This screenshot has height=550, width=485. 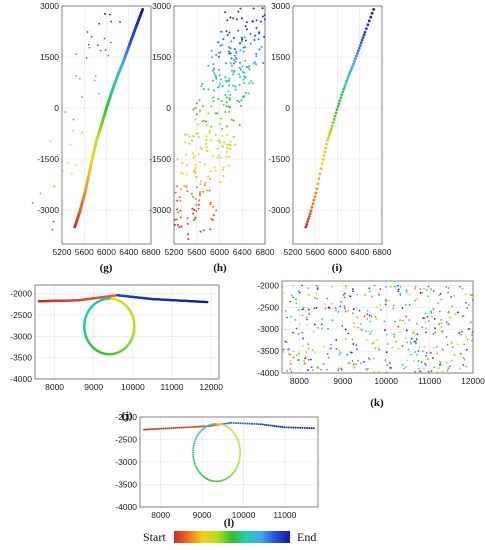 I want to click on x-tick-label: 9000, so click(x=202, y=515).